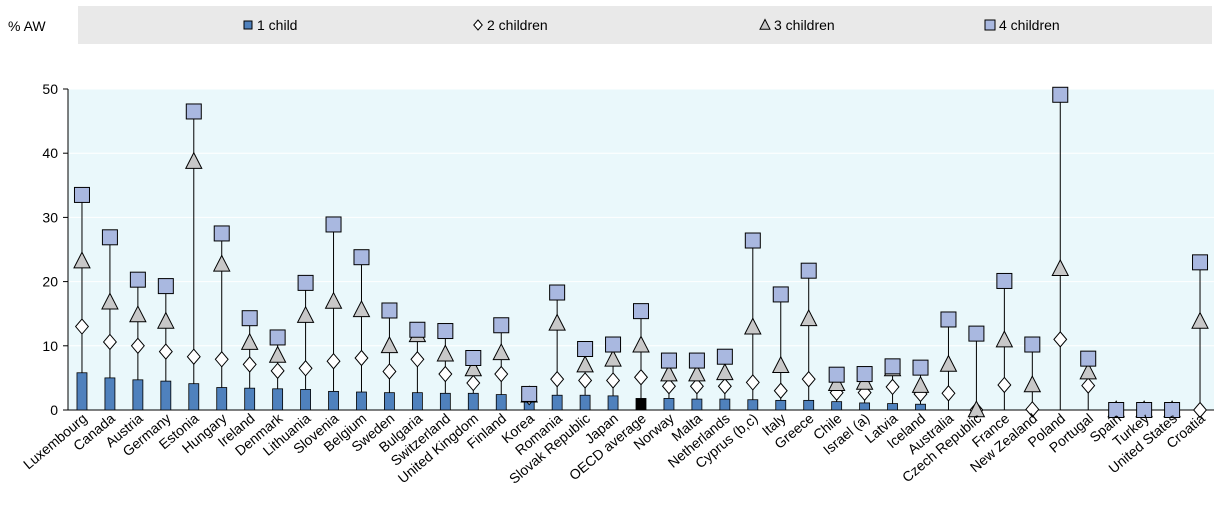  I want to click on y-tick-label: 0, so click(54, 410).